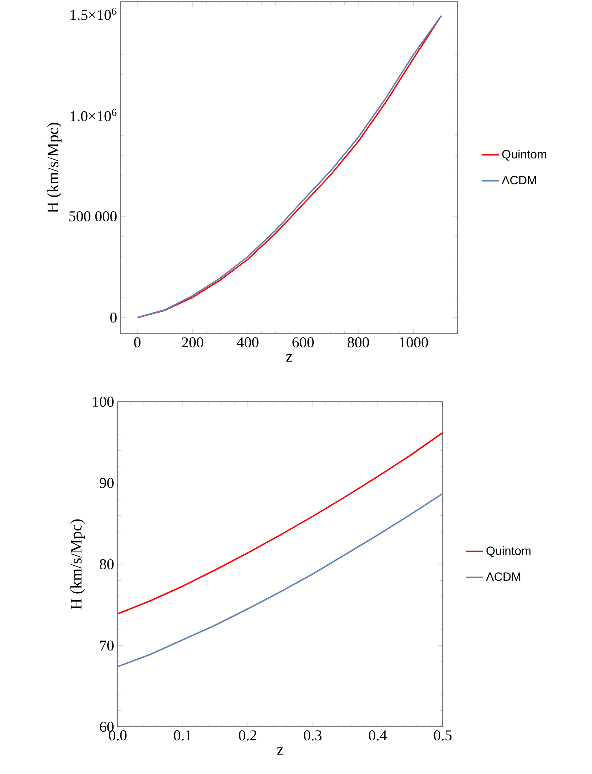 The width and height of the screenshot is (592, 774). What do you see at coordinates (193, 343) in the screenshot?
I see `x-tick-label: 200` at bounding box center [193, 343].